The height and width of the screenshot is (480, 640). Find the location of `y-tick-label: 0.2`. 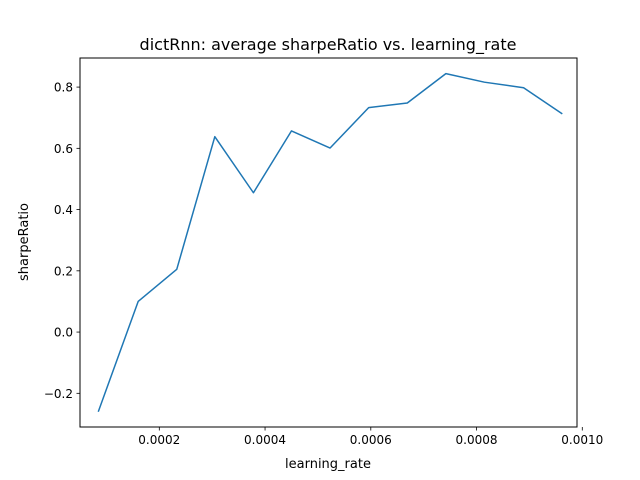

y-tick-label: 0.2 is located at coordinates (63, 271).